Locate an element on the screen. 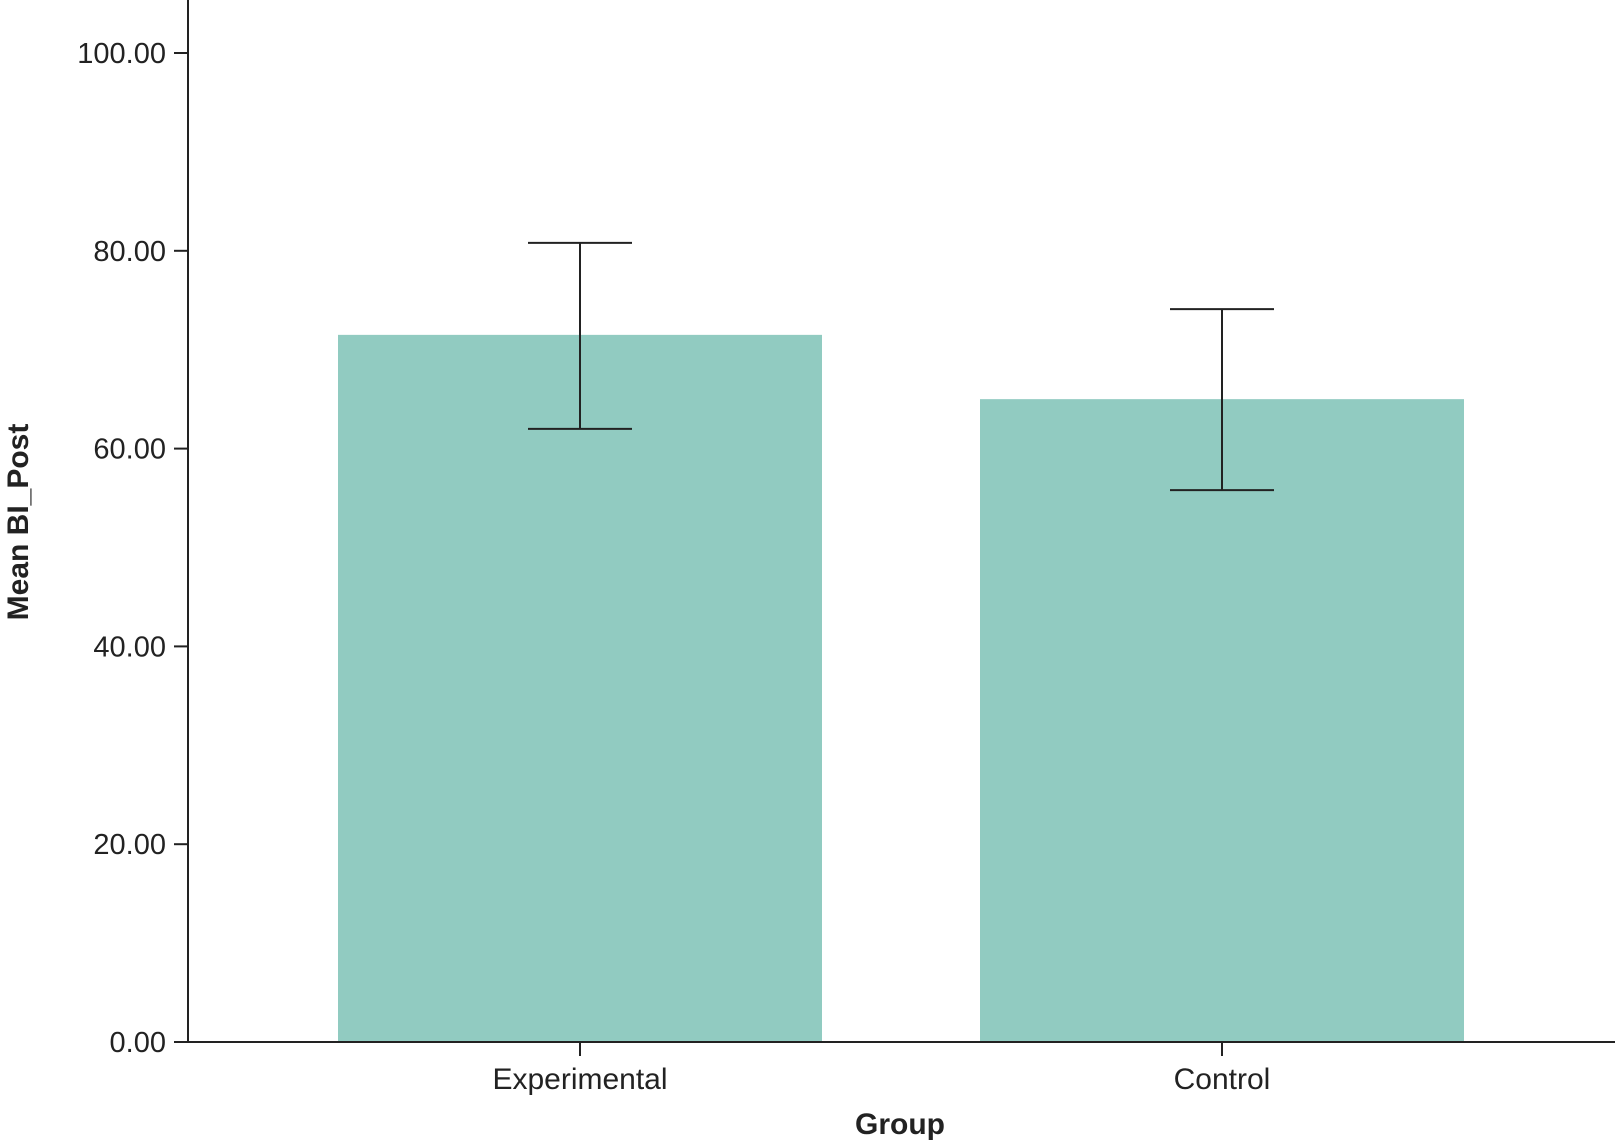 Image resolution: width=1615 pixels, height=1144 pixels. error-bars-layer is located at coordinates (901, 366).